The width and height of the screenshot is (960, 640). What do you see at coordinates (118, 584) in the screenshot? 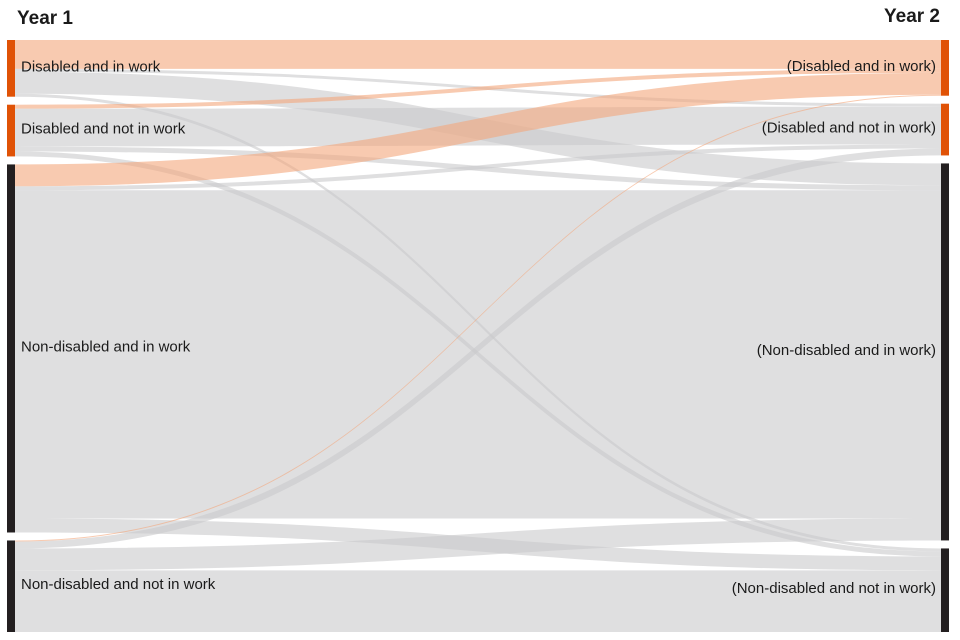
I see `source-label: Non-disabled and not in work` at bounding box center [118, 584].